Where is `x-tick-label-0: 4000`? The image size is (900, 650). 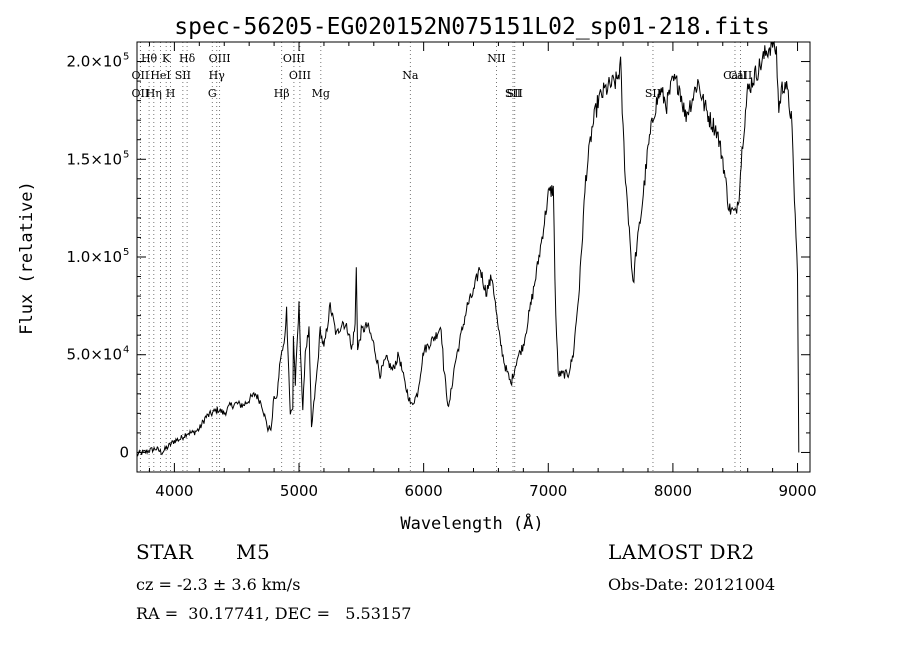 x-tick-label-0: 4000 is located at coordinates (174, 491).